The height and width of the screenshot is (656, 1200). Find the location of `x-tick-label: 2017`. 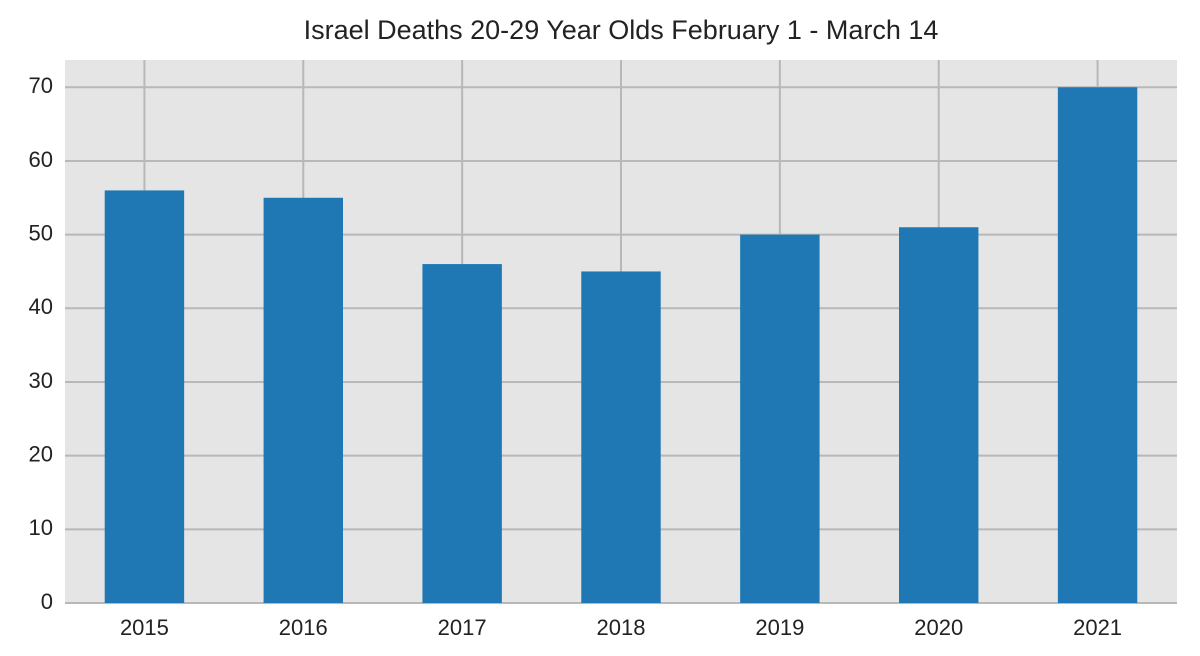

x-tick-label: 2017 is located at coordinates (462, 627).